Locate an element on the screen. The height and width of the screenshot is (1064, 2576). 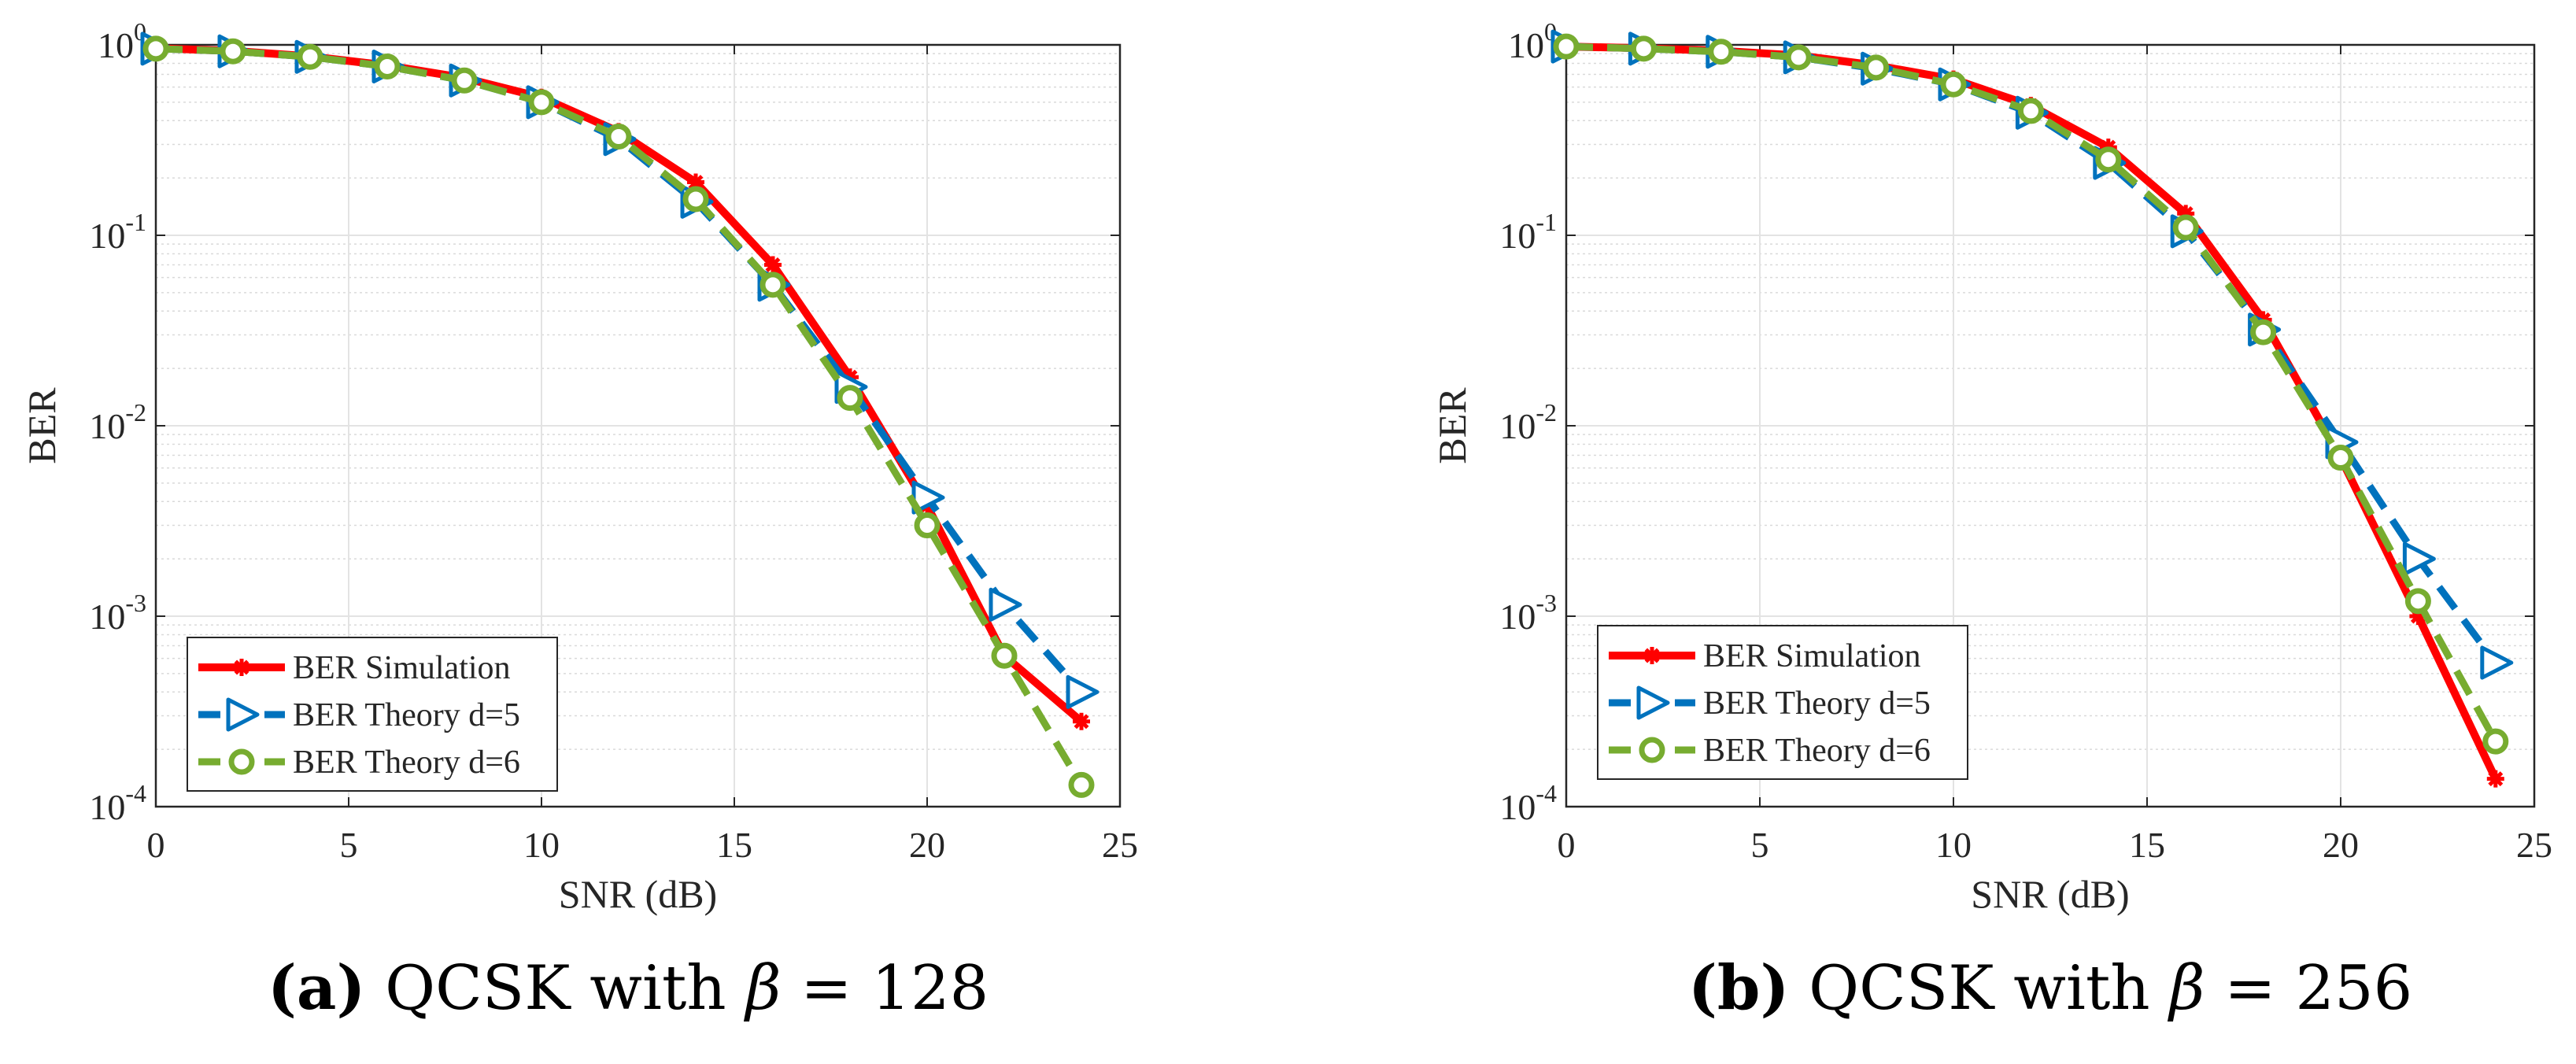
caption-b-value: = 256 is located at coordinates (2318, 988).